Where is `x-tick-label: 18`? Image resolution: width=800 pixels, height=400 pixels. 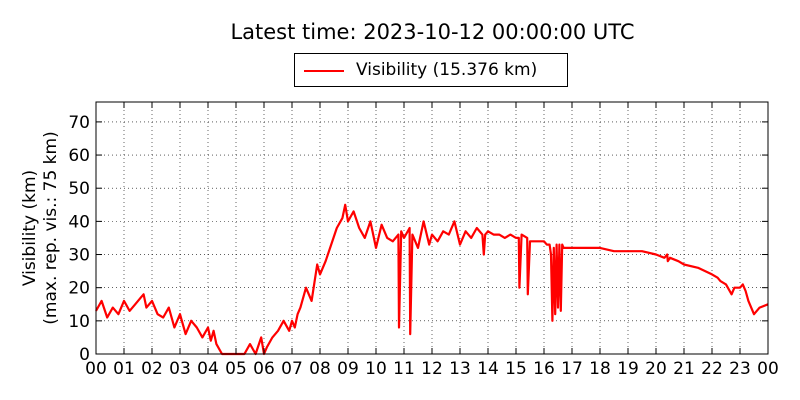 x-tick-label: 18 is located at coordinates (600, 369).